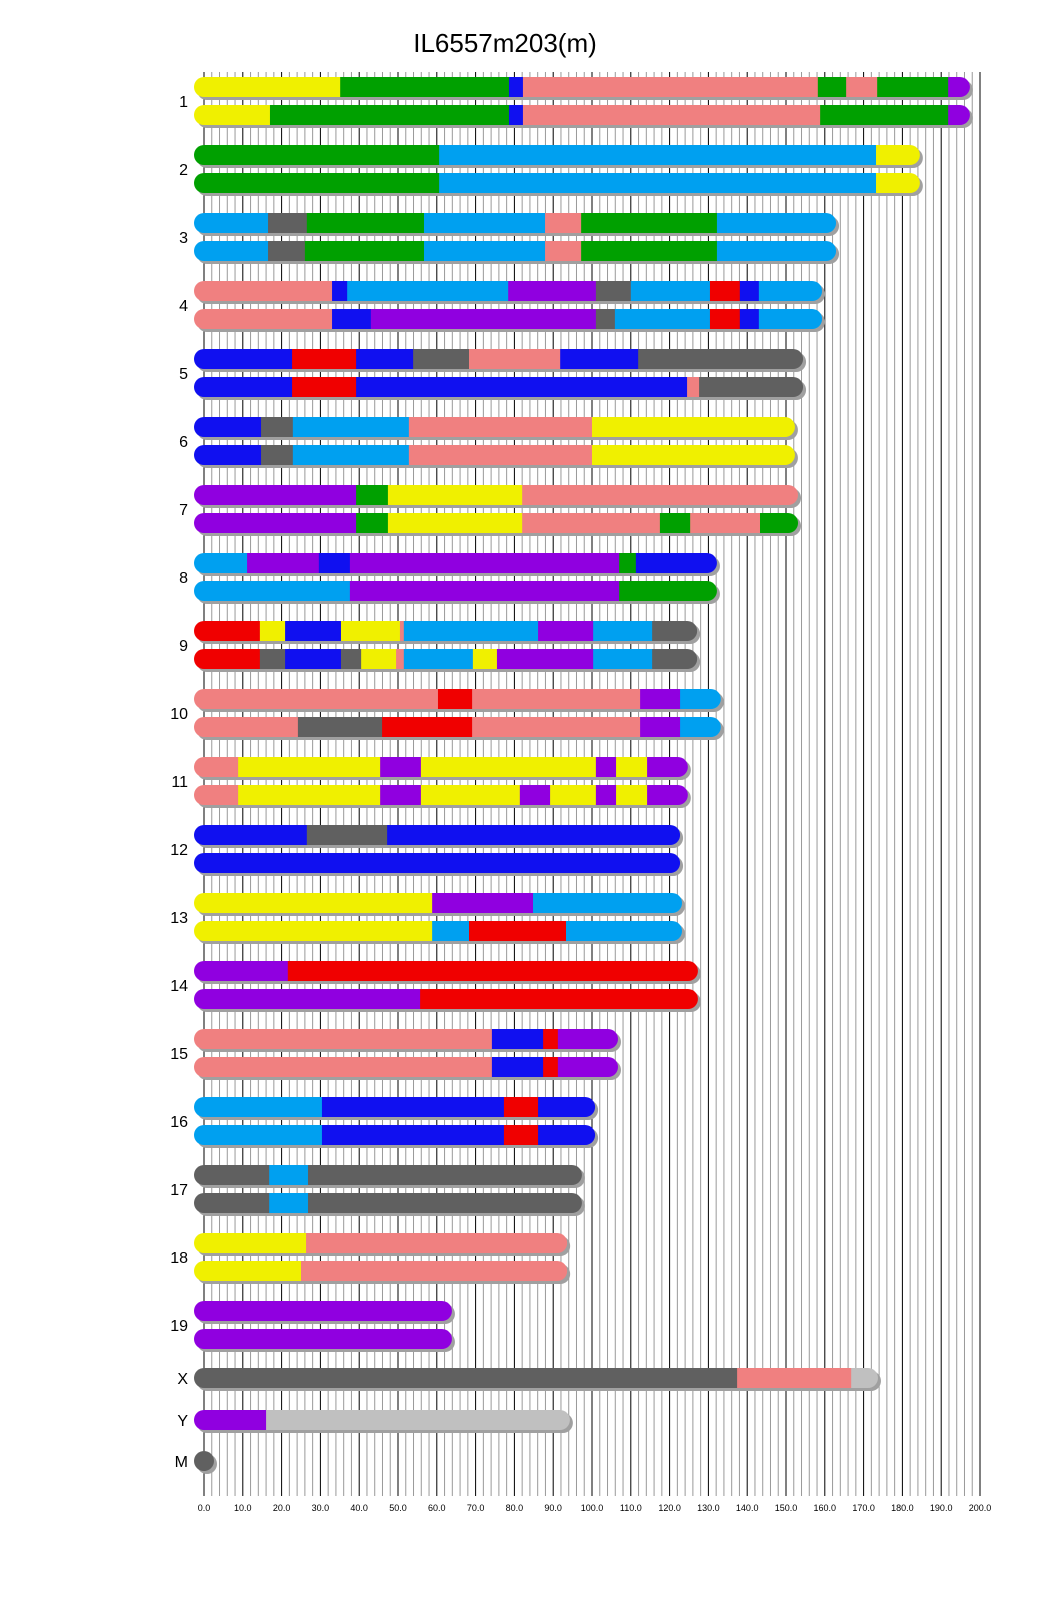  What do you see at coordinates (183, 442) in the screenshot?
I see `chromosome-label: 6` at bounding box center [183, 442].